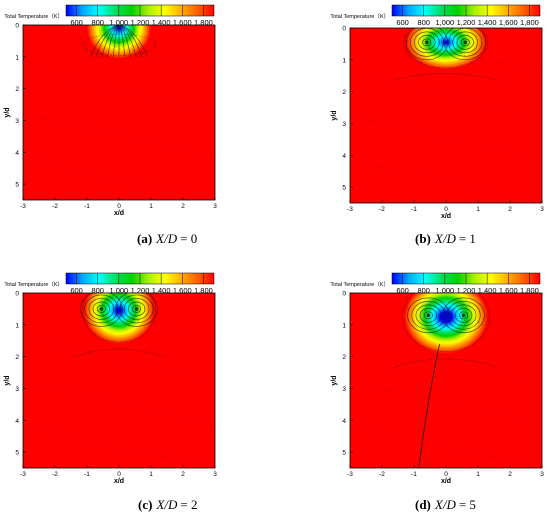 Image resolution: width=550 pixels, height=522 pixels. Describe the element at coordinates (414, 209) in the screenshot. I see `x-tick-label: -1` at that location.